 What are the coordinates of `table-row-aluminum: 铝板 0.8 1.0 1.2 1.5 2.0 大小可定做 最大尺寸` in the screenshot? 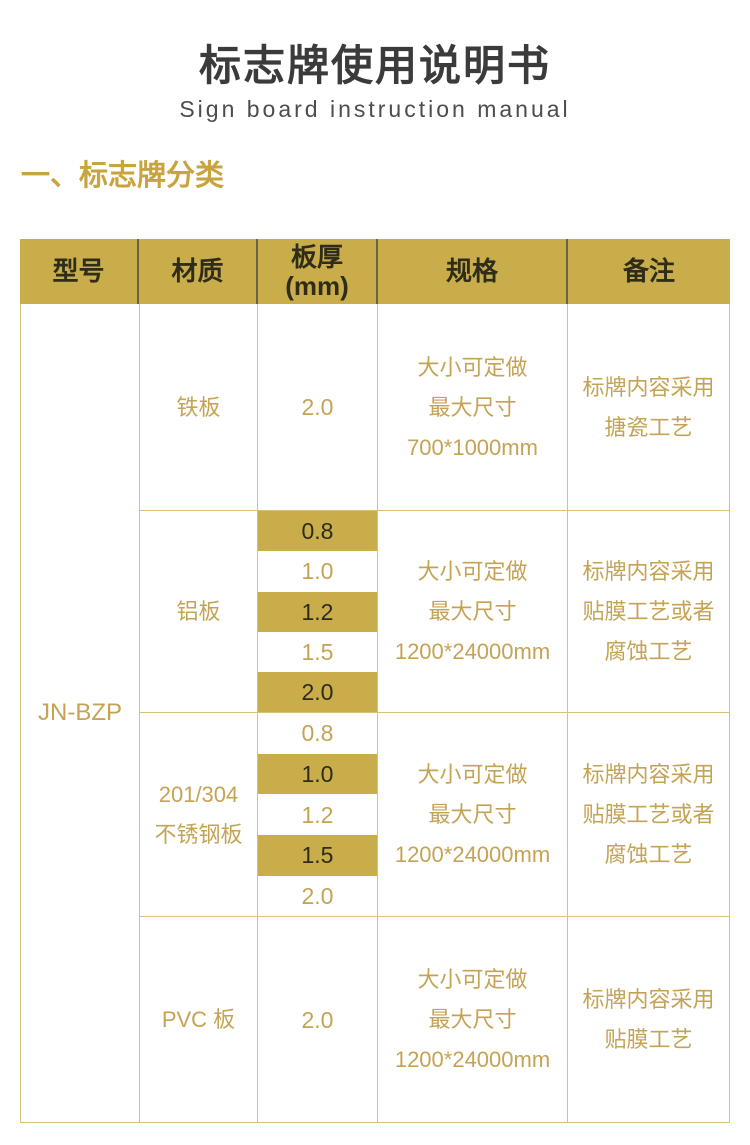 It's located at (434, 611).